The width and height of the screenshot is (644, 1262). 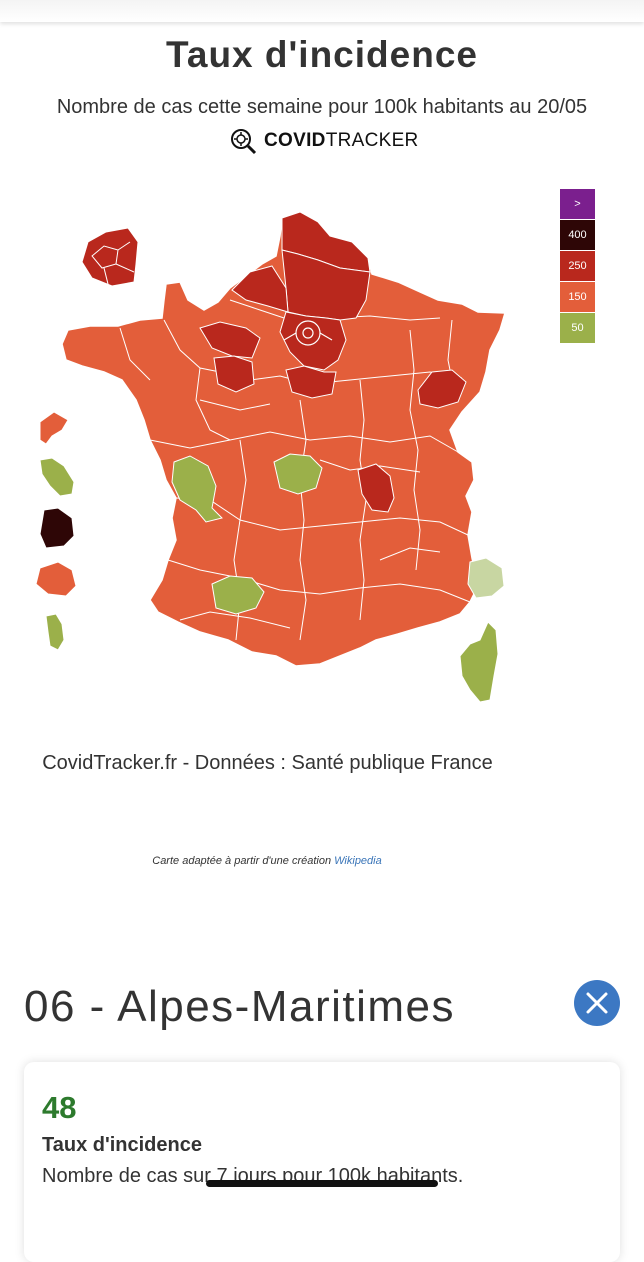 I want to click on incidence-label: Taux d'incidence, so click(x=122, y=1145).